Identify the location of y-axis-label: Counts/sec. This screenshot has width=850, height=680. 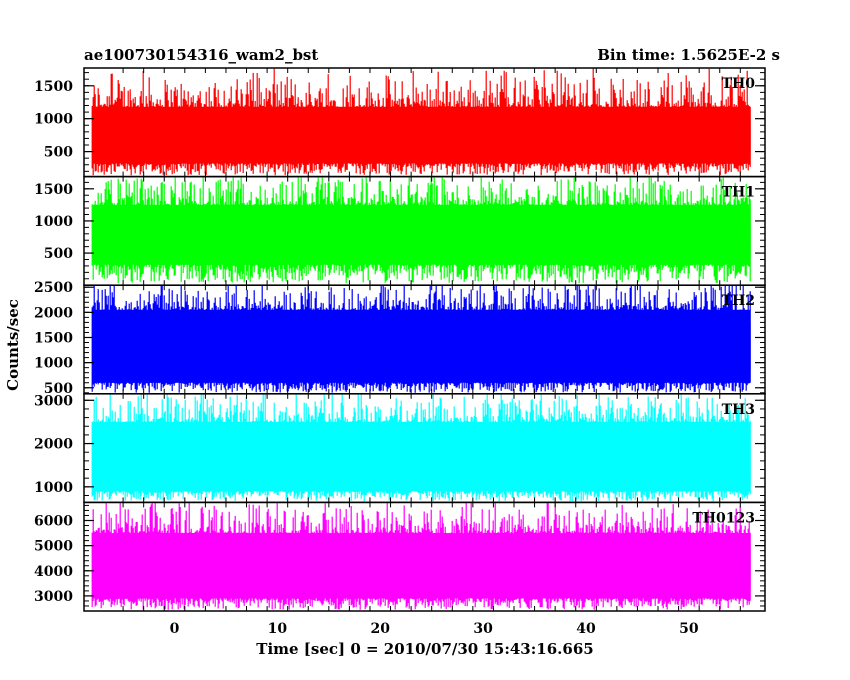
(13, 345).